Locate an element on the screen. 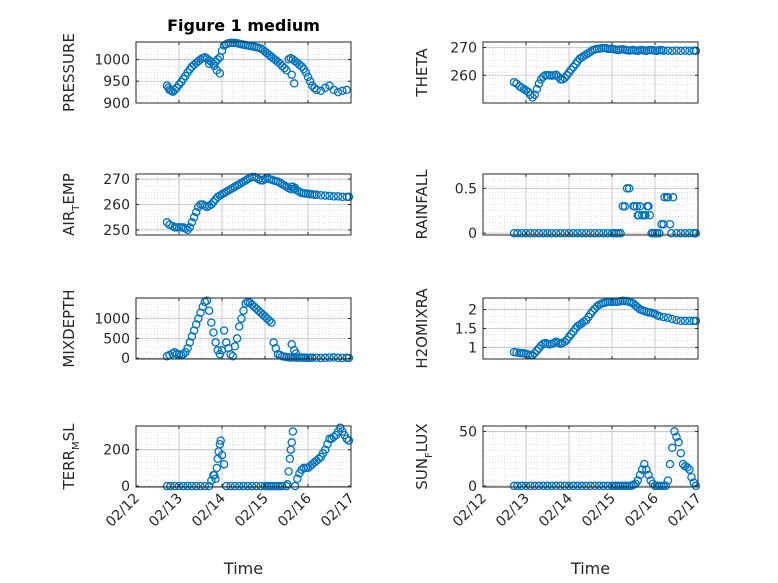 The width and height of the screenshot is (778, 583). subplot-air_temp: 250 260 270 AIRTEMP is located at coordinates (207, 205).